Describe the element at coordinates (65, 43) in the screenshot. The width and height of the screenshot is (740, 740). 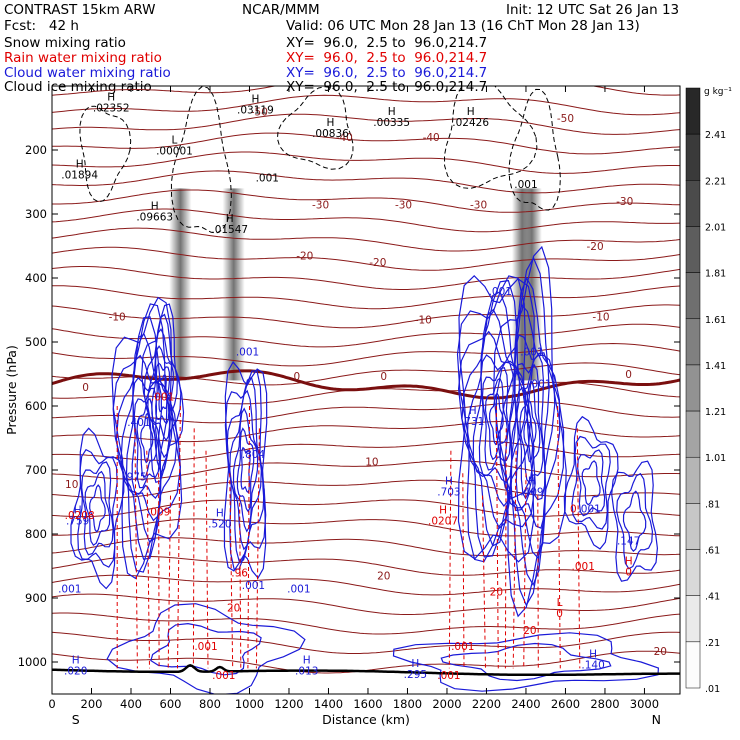
I see `field-snow-name: Snow mixing ratio` at that location.